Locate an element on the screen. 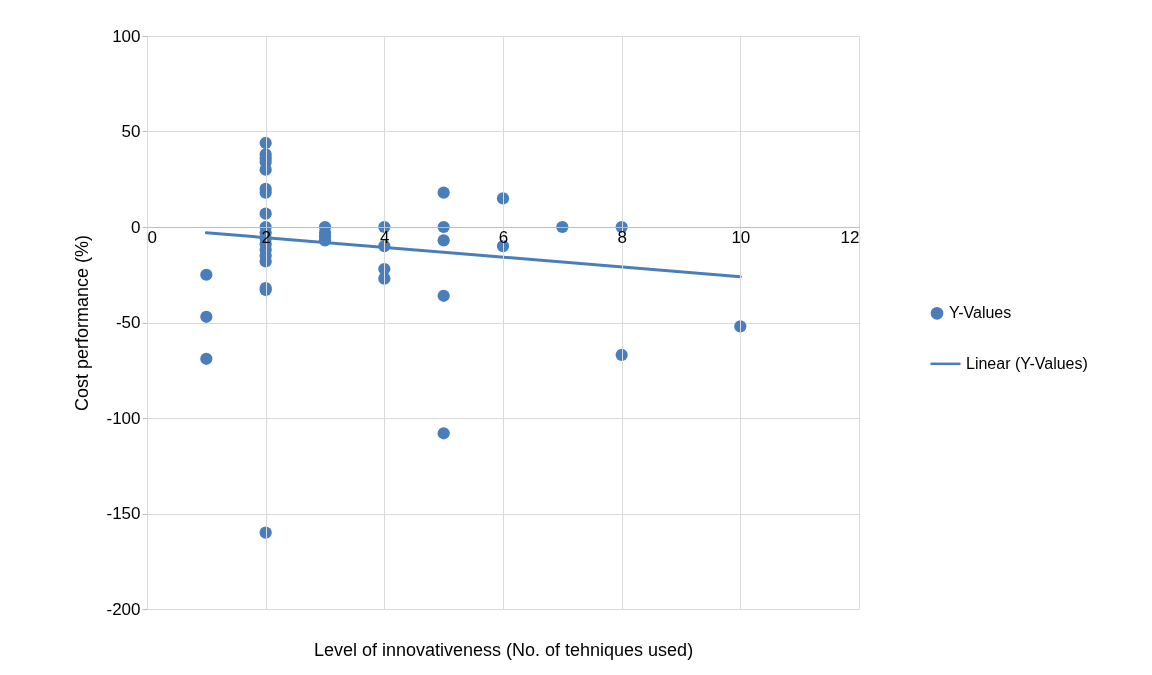 This screenshot has width=1152, height=675. y-tick-label: 50 is located at coordinates (131, 131).